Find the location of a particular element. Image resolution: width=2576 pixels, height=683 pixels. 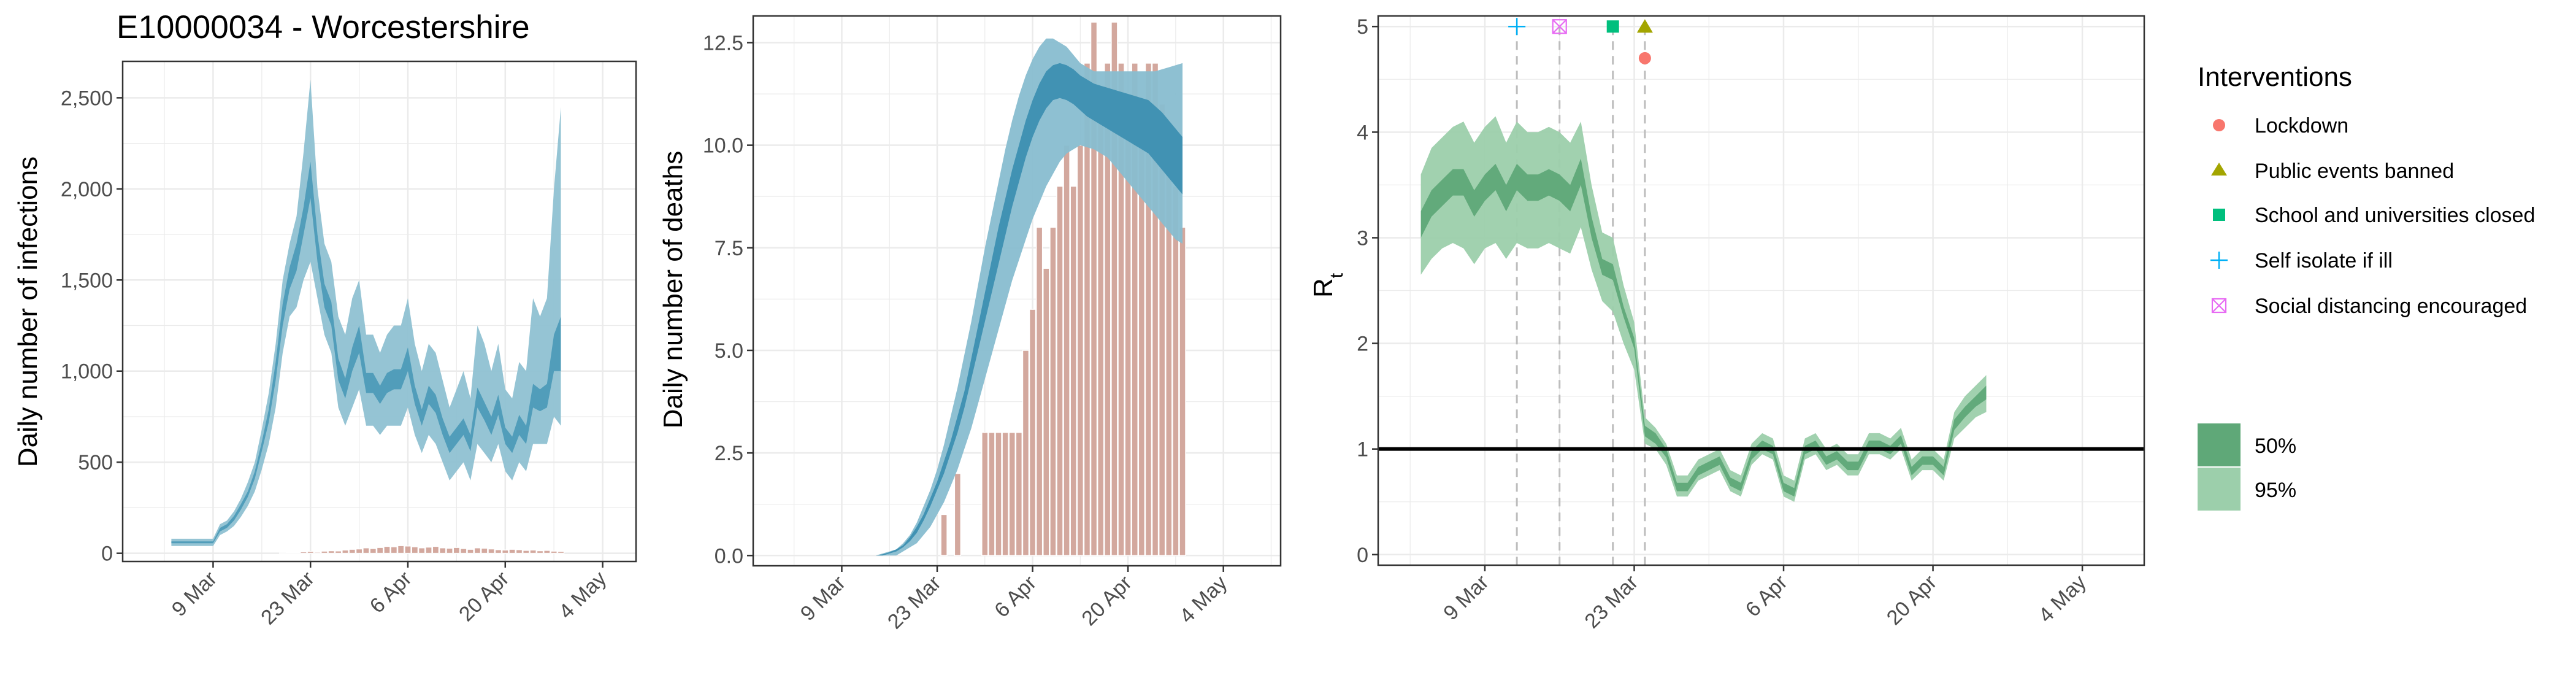

legend-label-school: School and universities closed is located at coordinates (2395, 216).